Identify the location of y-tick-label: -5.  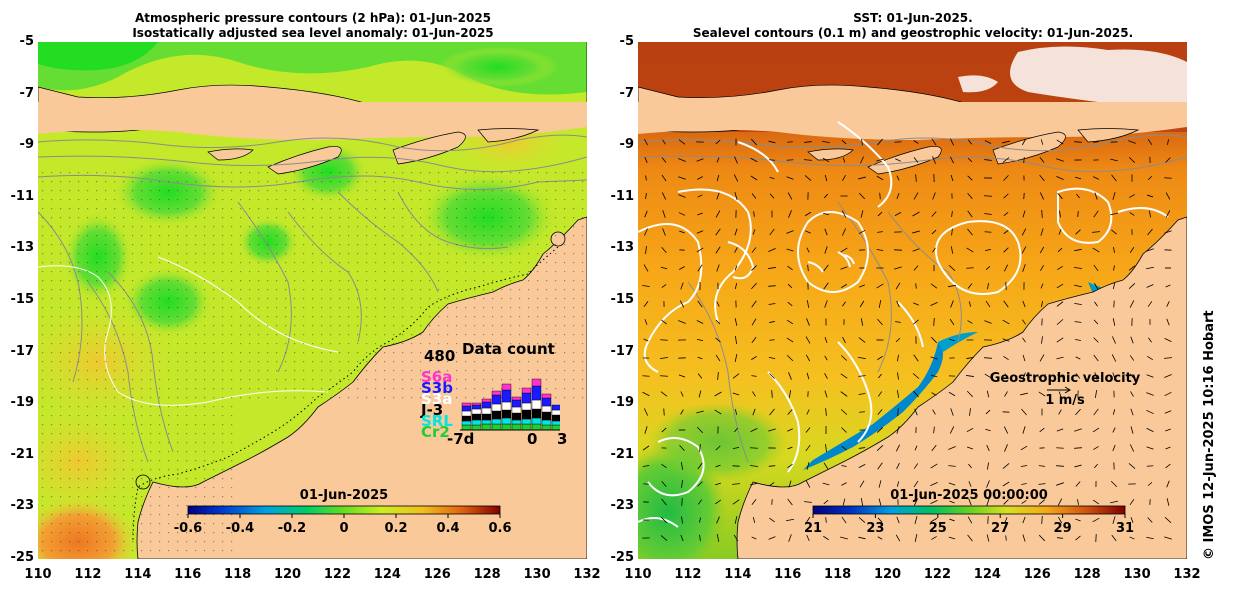
(626, 41).